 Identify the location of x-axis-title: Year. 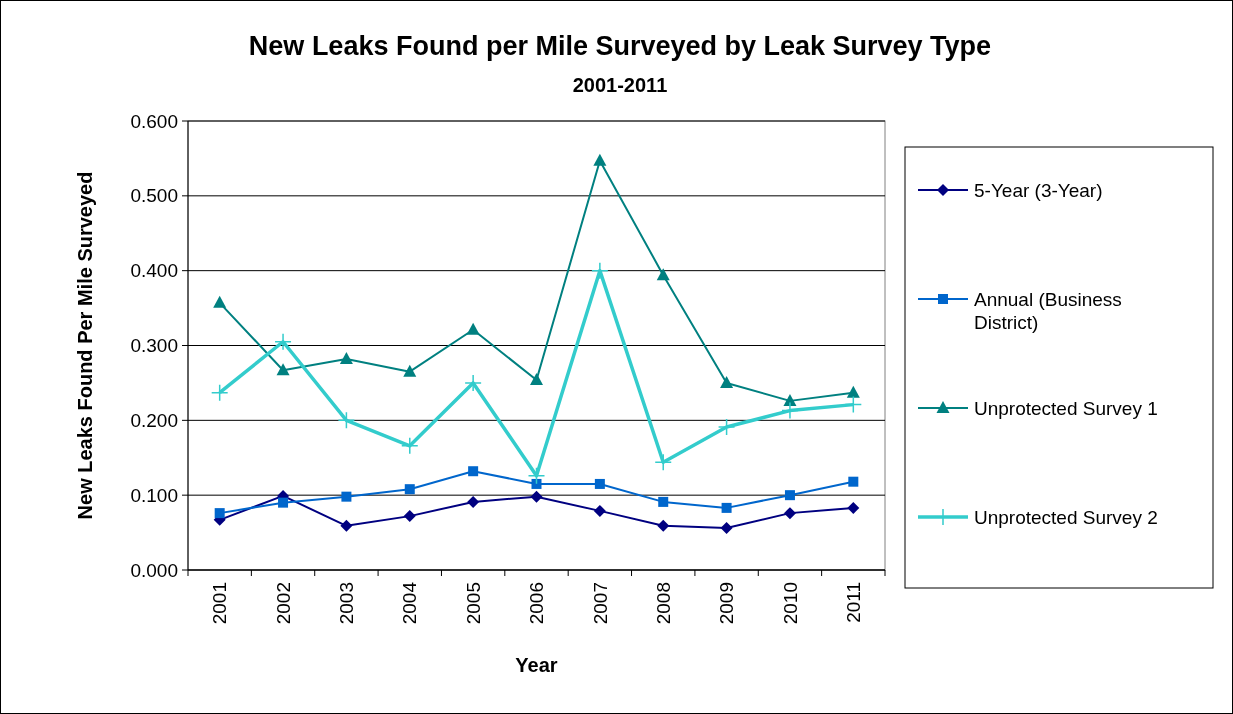
(536, 665).